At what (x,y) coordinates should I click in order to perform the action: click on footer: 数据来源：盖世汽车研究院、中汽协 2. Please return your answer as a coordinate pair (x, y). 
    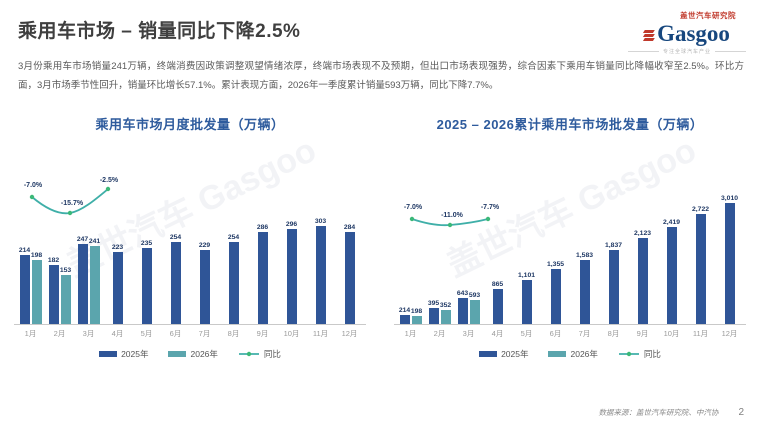
    Looking at the image, I should click on (671, 412).